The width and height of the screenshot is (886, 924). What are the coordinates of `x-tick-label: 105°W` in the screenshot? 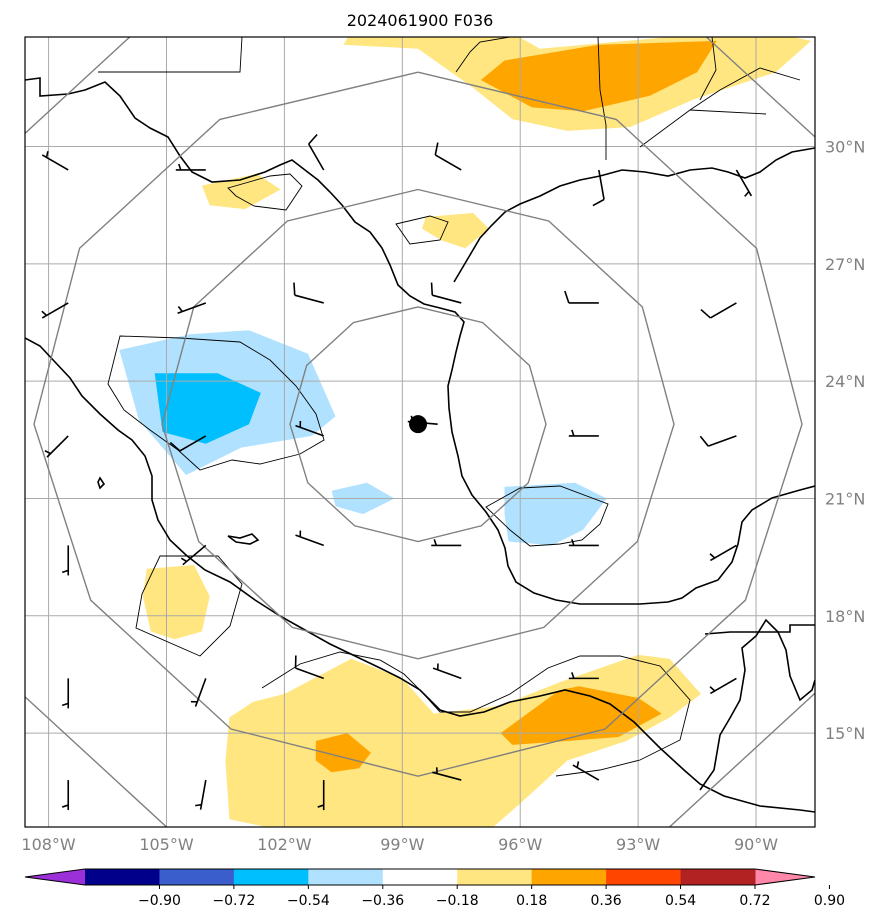 It's located at (166, 844).